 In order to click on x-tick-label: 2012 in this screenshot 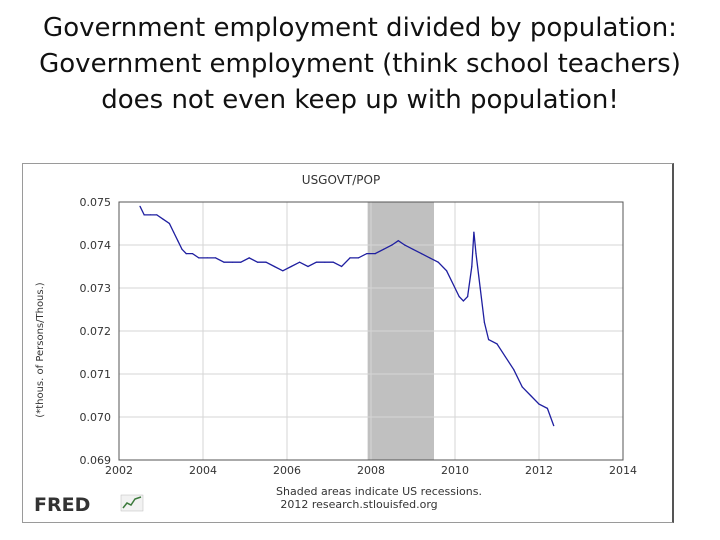, I will do `click(539, 470)`.